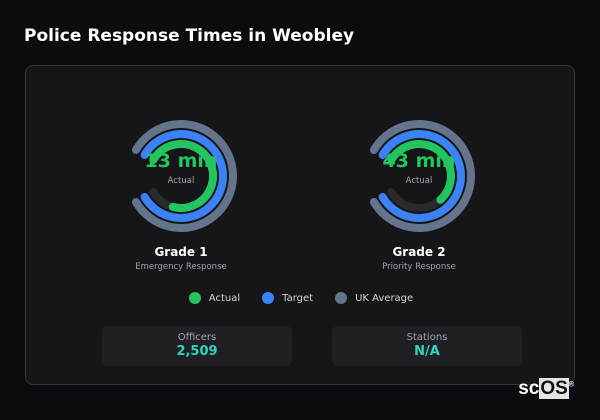 The width and height of the screenshot is (600, 420). I want to click on stat-stations: Stations N/A, so click(427, 346).